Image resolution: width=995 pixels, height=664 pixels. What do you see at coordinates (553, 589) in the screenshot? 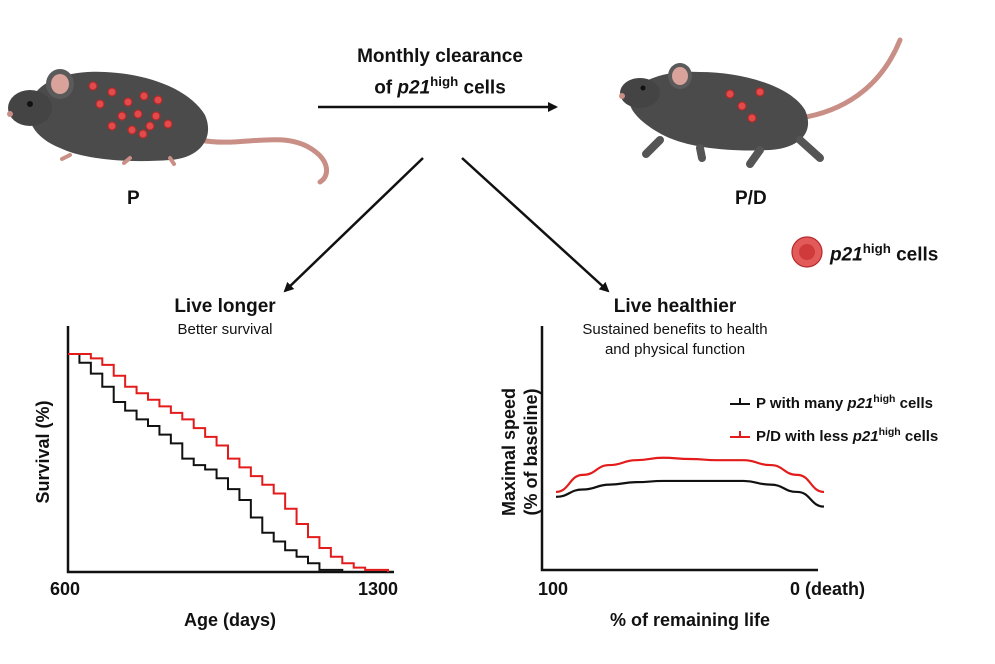
I see `speed-xtick-left: 100` at bounding box center [553, 589].